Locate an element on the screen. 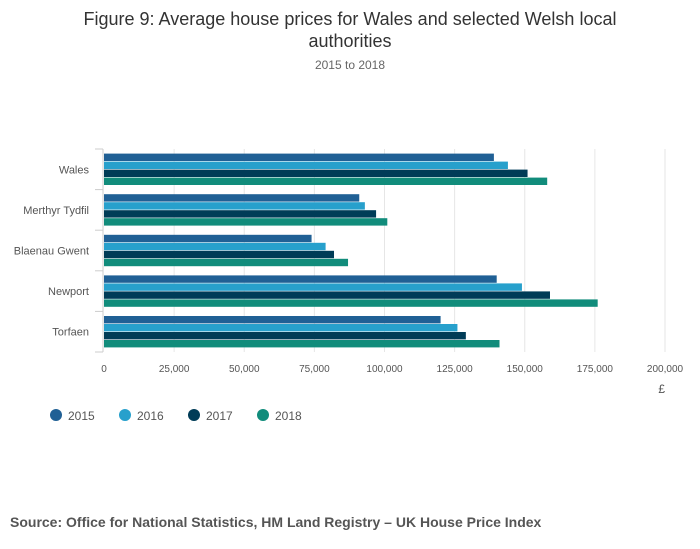 This screenshot has width=700, height=549. legend-label-2015: 2015 is located at coordinates (81, 416).